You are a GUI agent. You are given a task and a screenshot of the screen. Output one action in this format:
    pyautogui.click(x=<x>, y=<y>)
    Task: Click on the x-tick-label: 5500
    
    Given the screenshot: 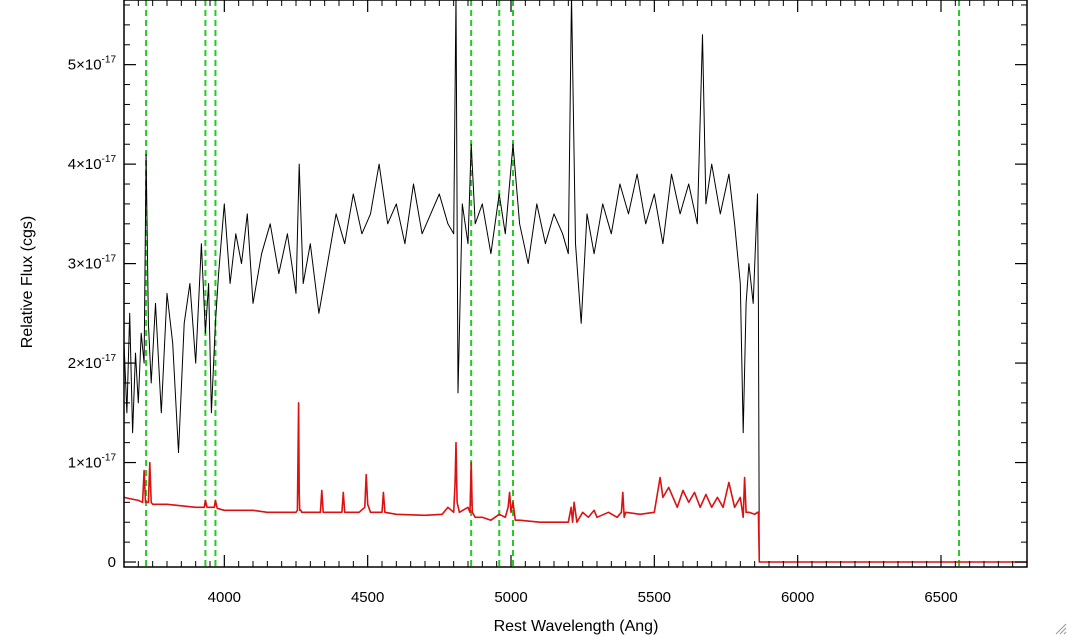 What is the action you would take?
    pyautogui.click(x=654, y=597)
    